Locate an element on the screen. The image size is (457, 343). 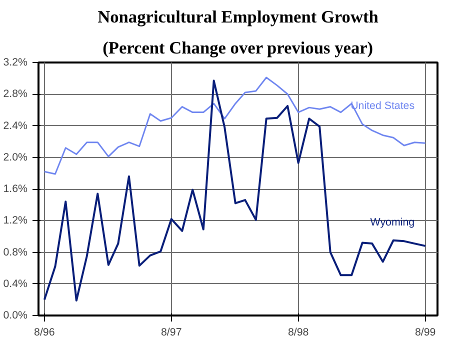
y-tick-label: 1.6% is located at coordinates (15, 189).